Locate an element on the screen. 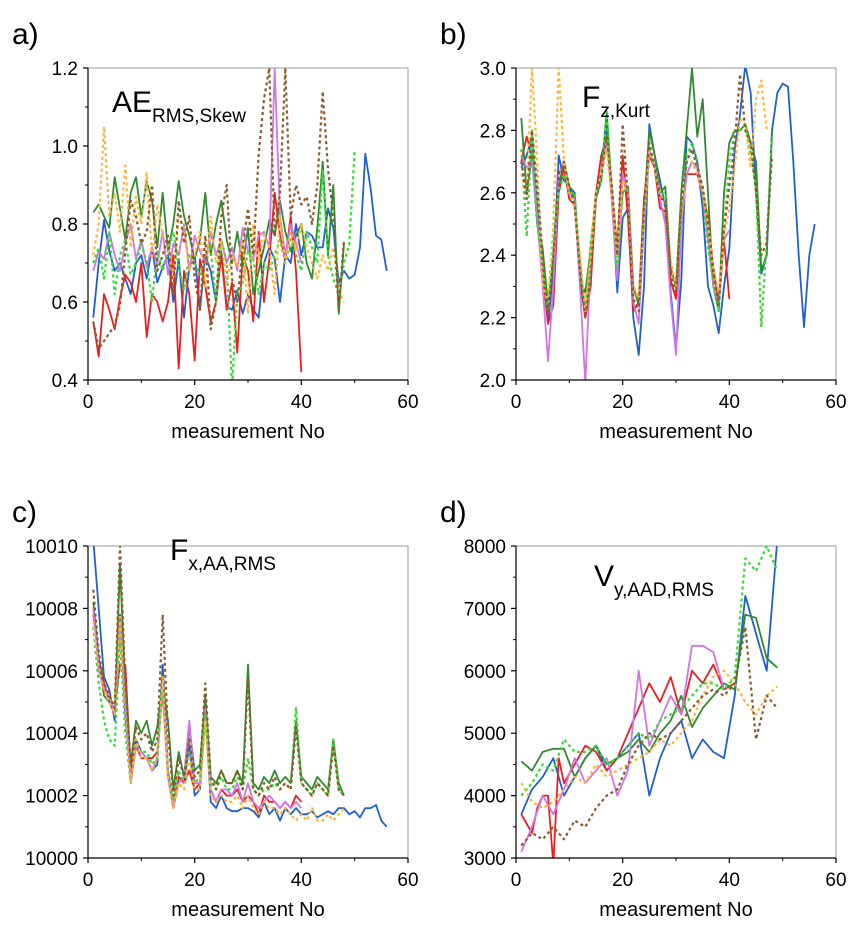  y-tick-label: 2.8 is located at coordinates (493, 131).